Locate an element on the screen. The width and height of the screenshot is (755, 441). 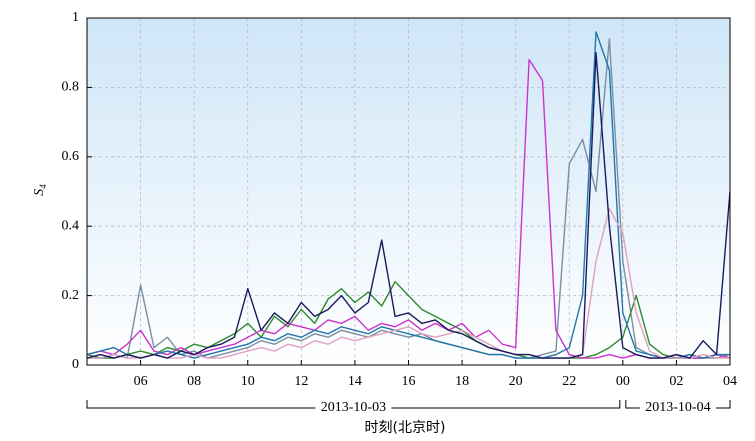
x-tick-label: 12 is located at coordinates (301, 381).